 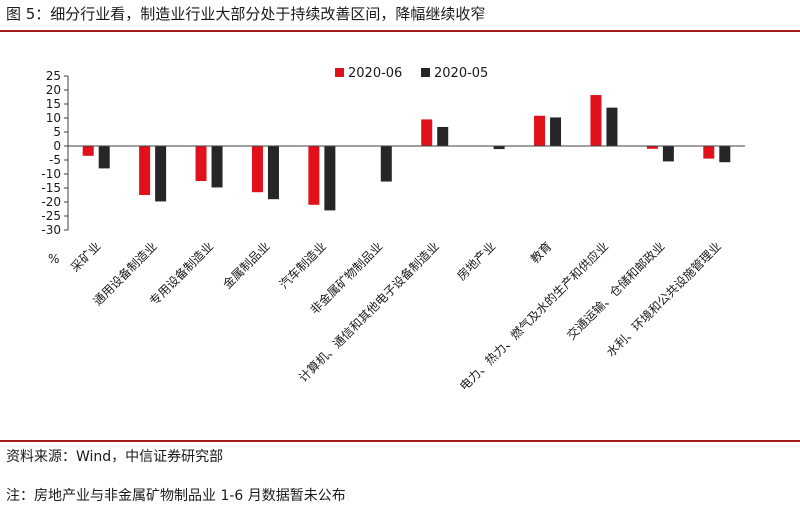 What do you see at coordinates (461, 73) in the screenshot?
I see `legend-label: 2020-05` at bounding box center [461, 73].